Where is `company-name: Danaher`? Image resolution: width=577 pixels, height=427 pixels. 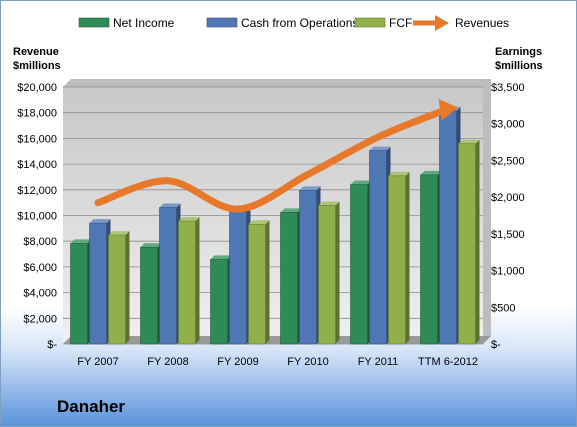
company-name: Danaher is located at coordinates (91, 406).